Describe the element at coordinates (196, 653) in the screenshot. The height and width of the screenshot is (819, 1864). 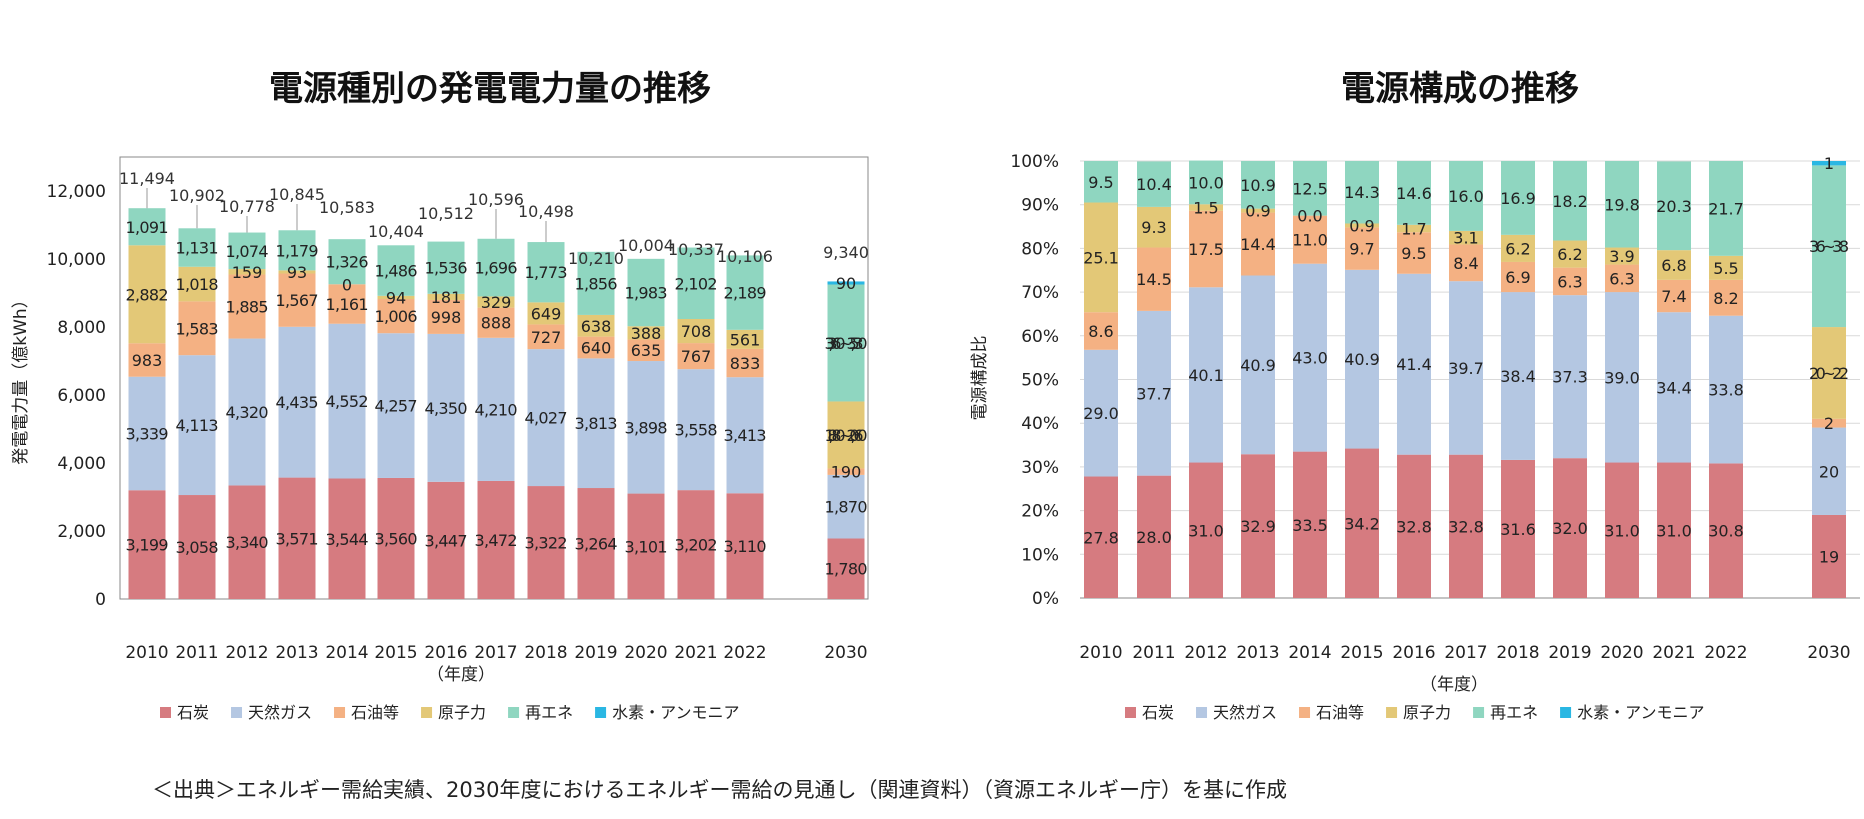
I see `x-tick-label: 2011` at that location.